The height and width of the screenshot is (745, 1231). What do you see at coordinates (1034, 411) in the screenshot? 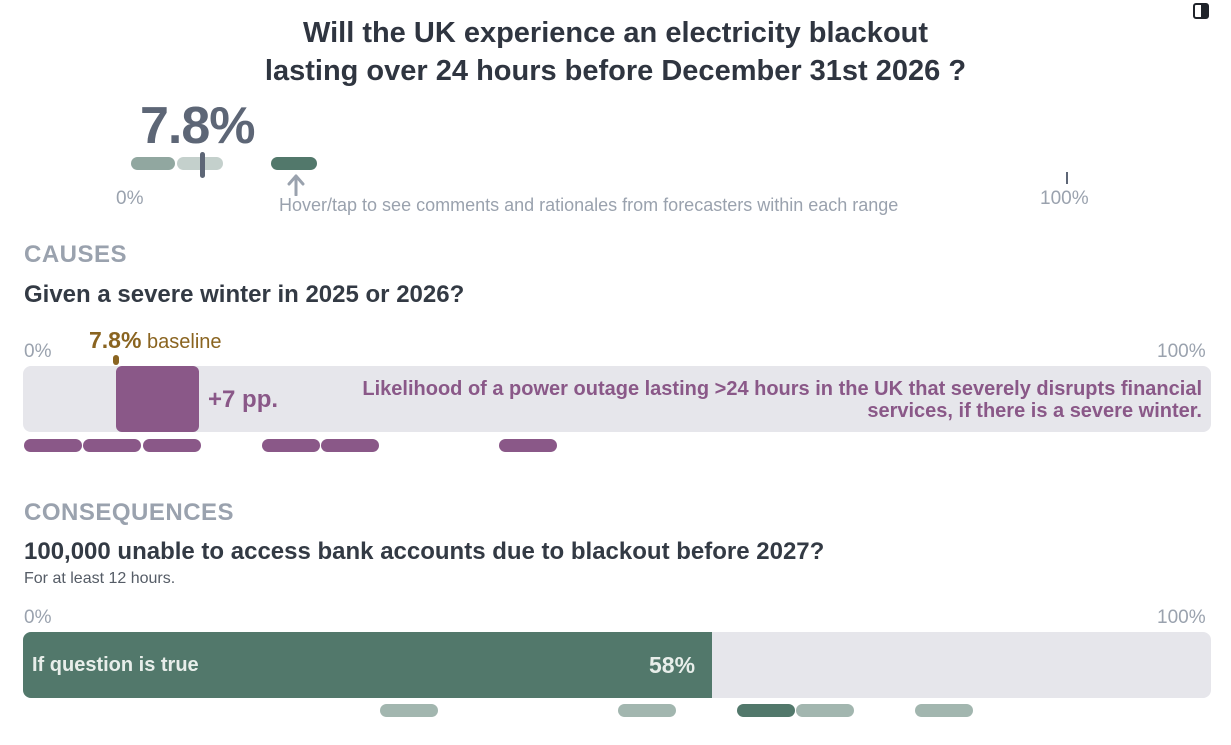
I see `cause-description-line-2: services, if there is a severe winter.` at bounding box center [1034, 411].